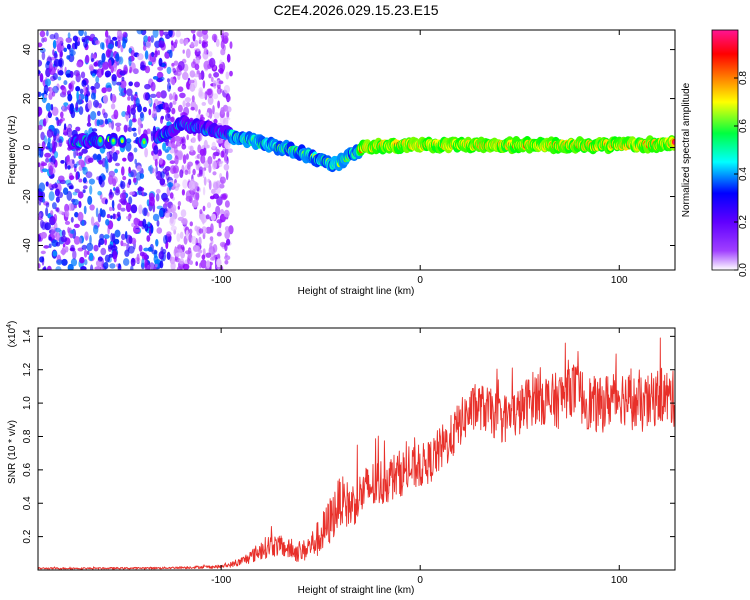 The width and height of the screenshot is (750, 600). Describe the element at coordinates (686, 149) in the screenshot. I see `colorbar-label: Normalized spectral amplitude` at that location.